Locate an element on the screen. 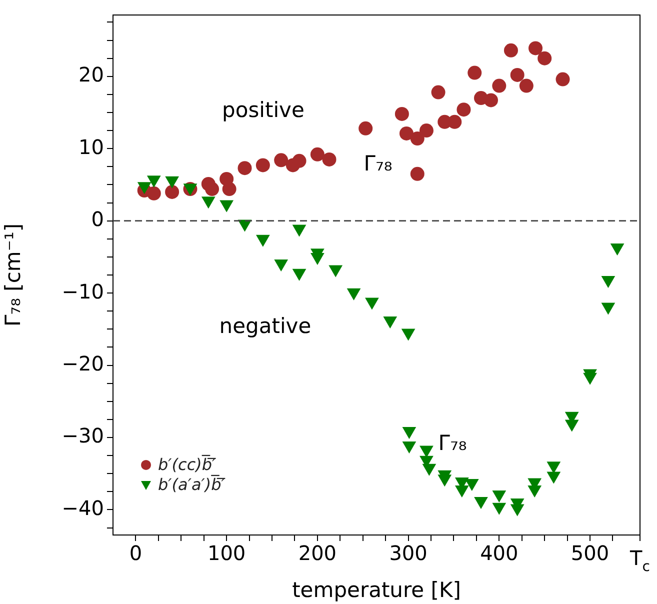 The image size is (657, 604). y-tick-label: −20 is located at coordinates (83, 363).